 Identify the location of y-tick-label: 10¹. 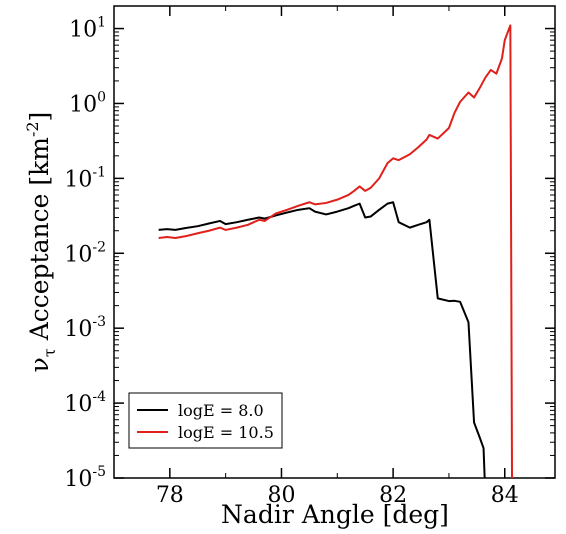
(87, 29).